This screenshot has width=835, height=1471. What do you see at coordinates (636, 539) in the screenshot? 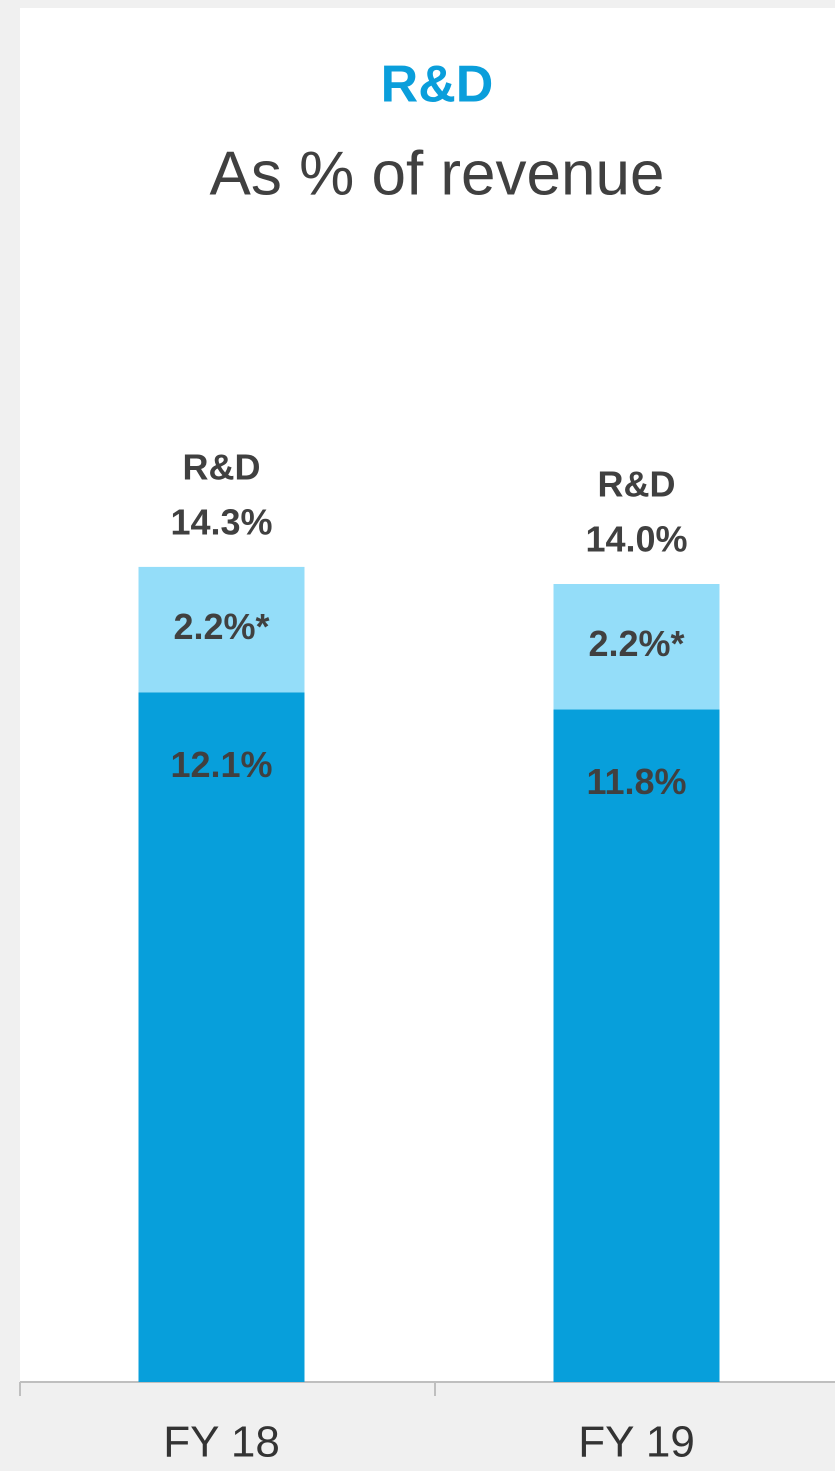
I see `total-label: 14.0%` at bounding box center [636, 539].